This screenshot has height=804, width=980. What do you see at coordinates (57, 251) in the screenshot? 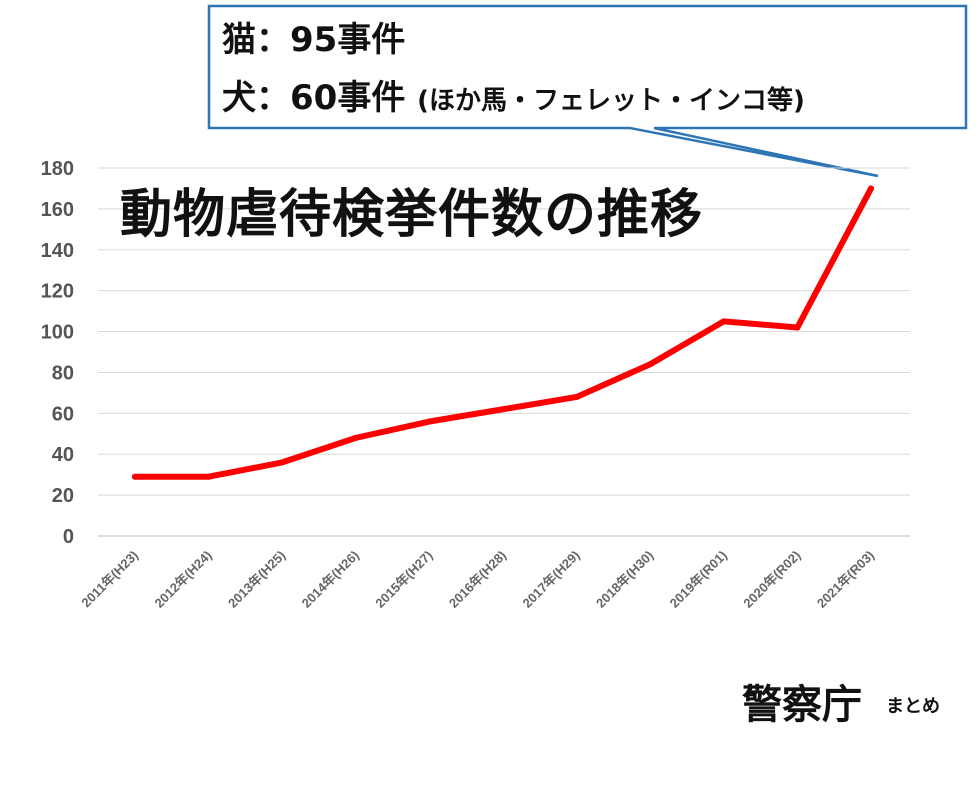
I see `y-tick-label: 140` at bounding box center [57, 251].